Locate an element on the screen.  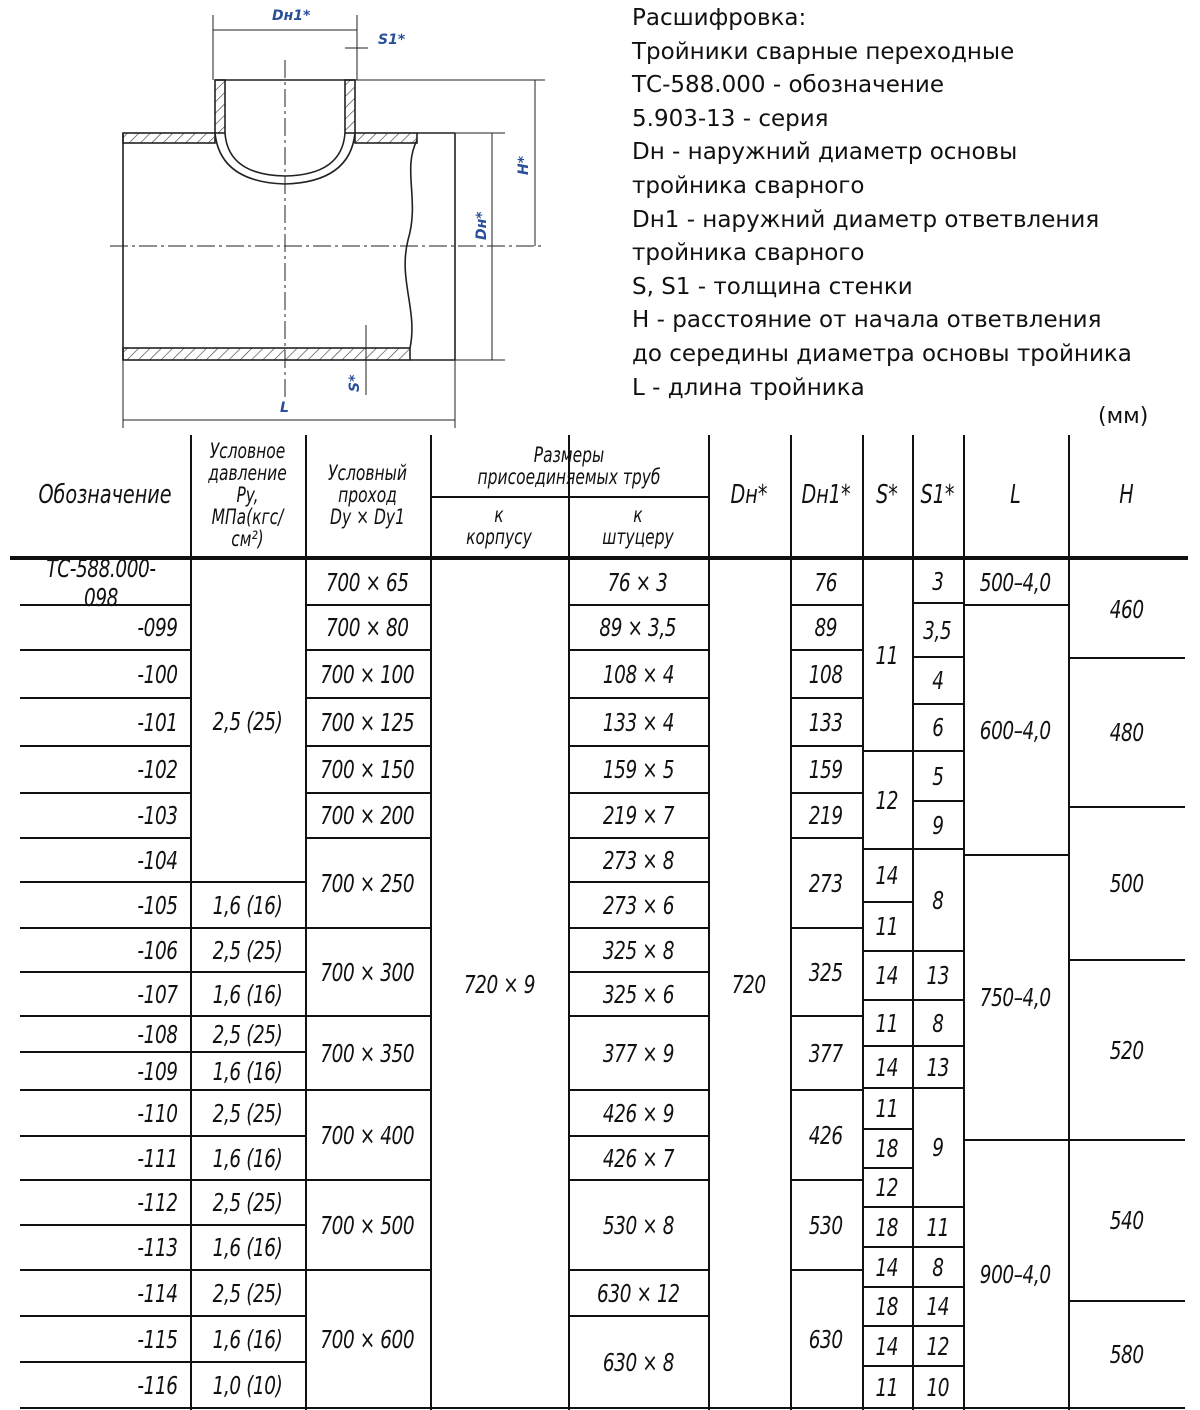
cell-h-text: 500 is located at coordinates (1126, 883).